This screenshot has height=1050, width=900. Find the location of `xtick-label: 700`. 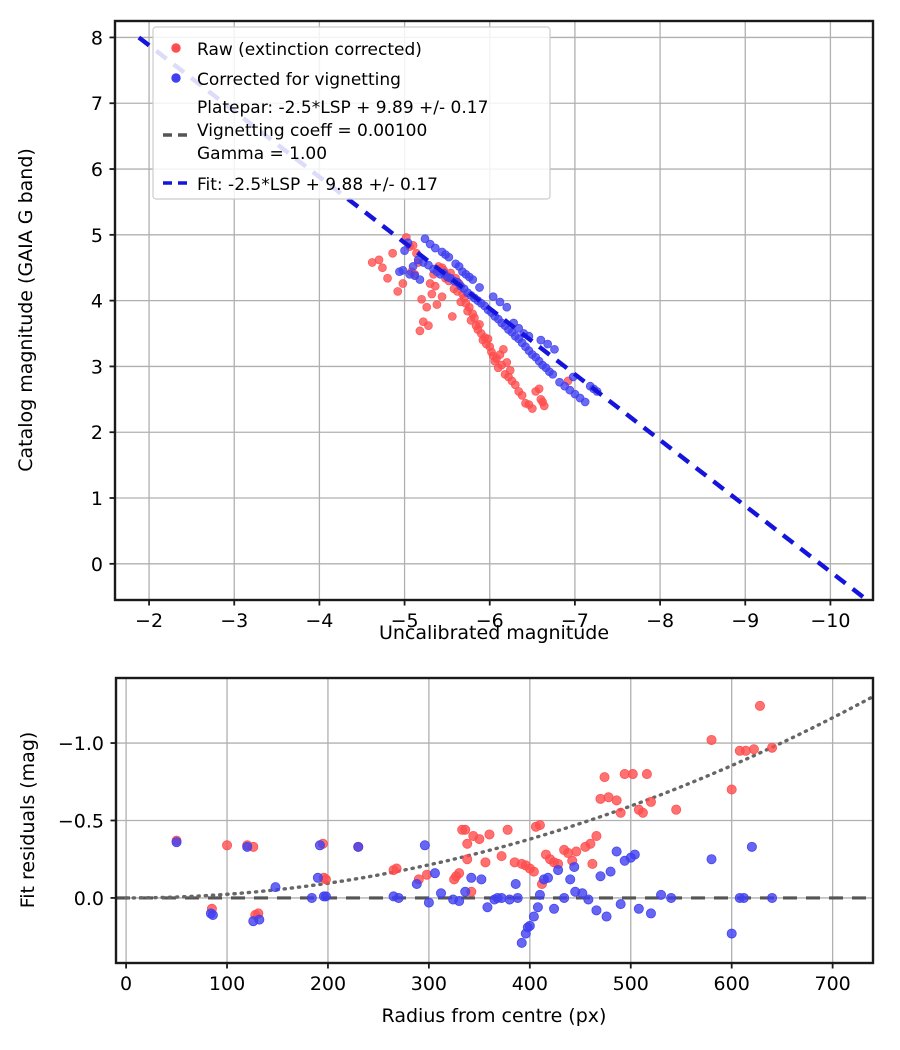

xtick-label: 700 is located at coordinates (832, 984).